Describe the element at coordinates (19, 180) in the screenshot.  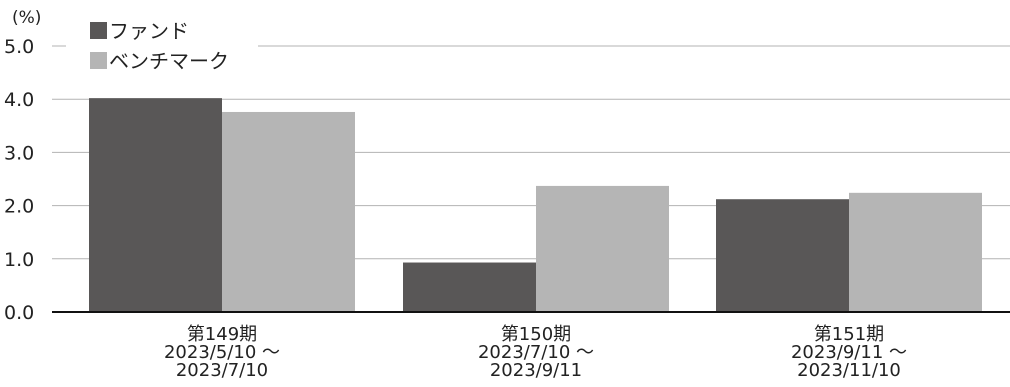
I see `y-axis: 0.0 1.0 2.0 3.0 4.0 5.0` at that location.